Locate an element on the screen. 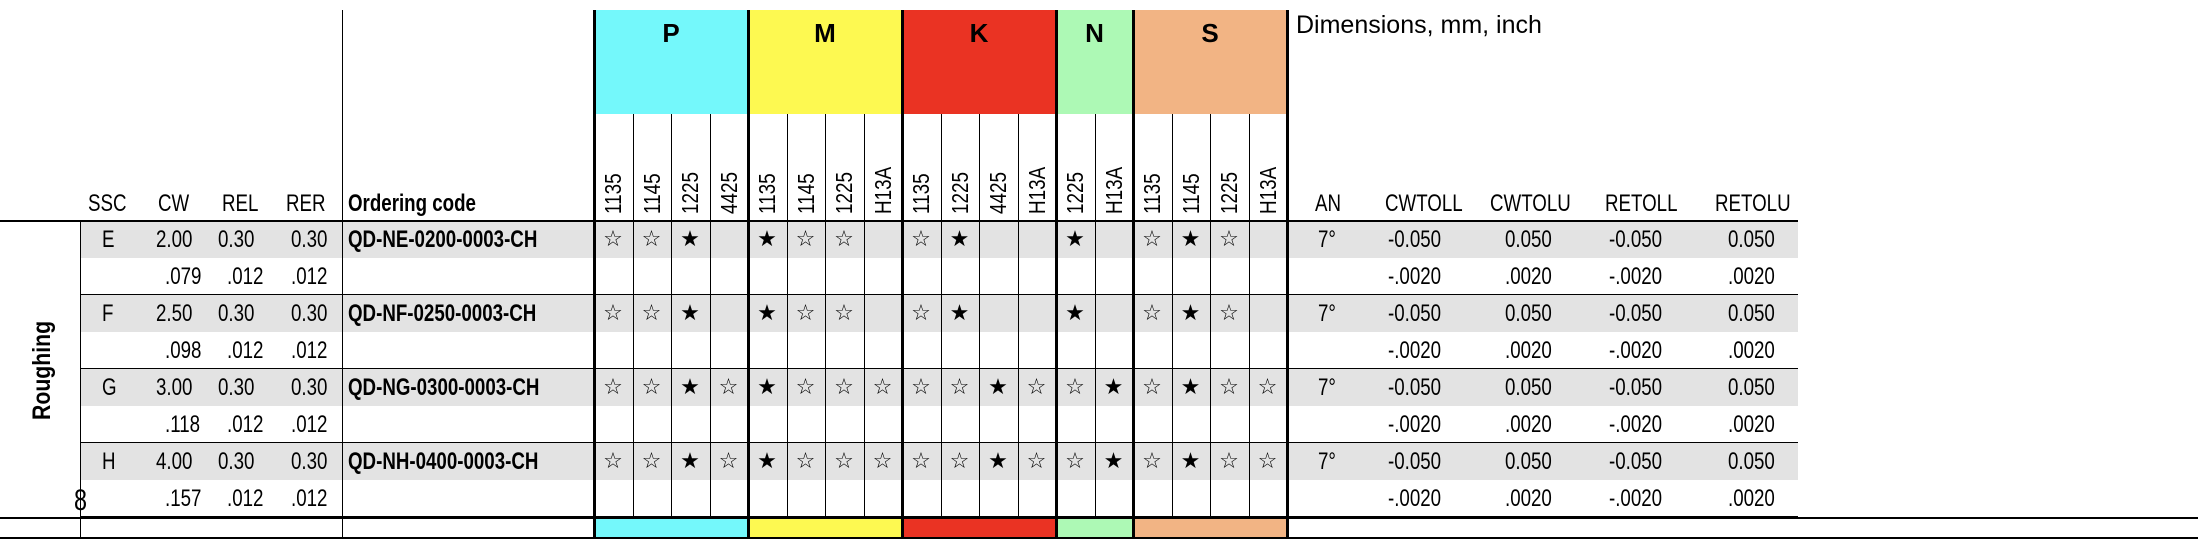 This screenshot has width=2198, height=546. cw-inch-value: .079 is located at coordinates (183, 276).